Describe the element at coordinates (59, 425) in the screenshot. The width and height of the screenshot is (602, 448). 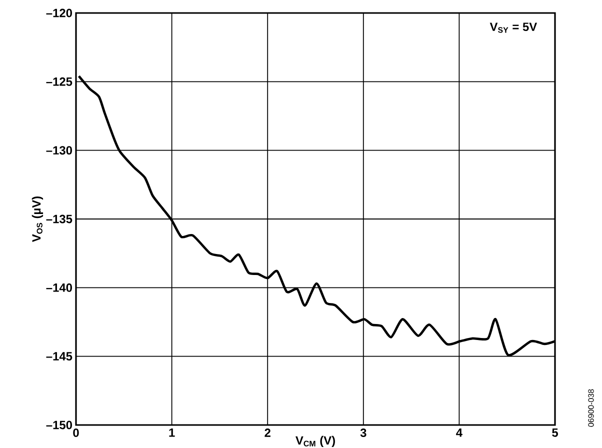
I see `y-tick-label: –150` at that location.